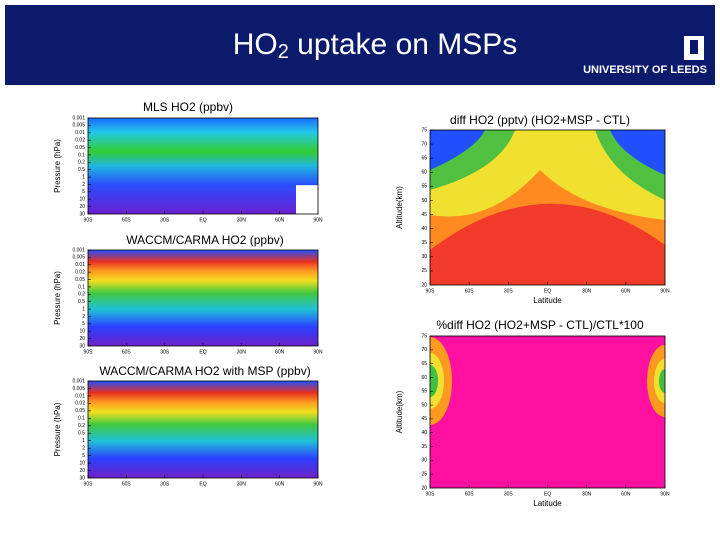 This screenshot has width=720, height=540. I want to click on y-tick-label: 75, so click(424, 130).